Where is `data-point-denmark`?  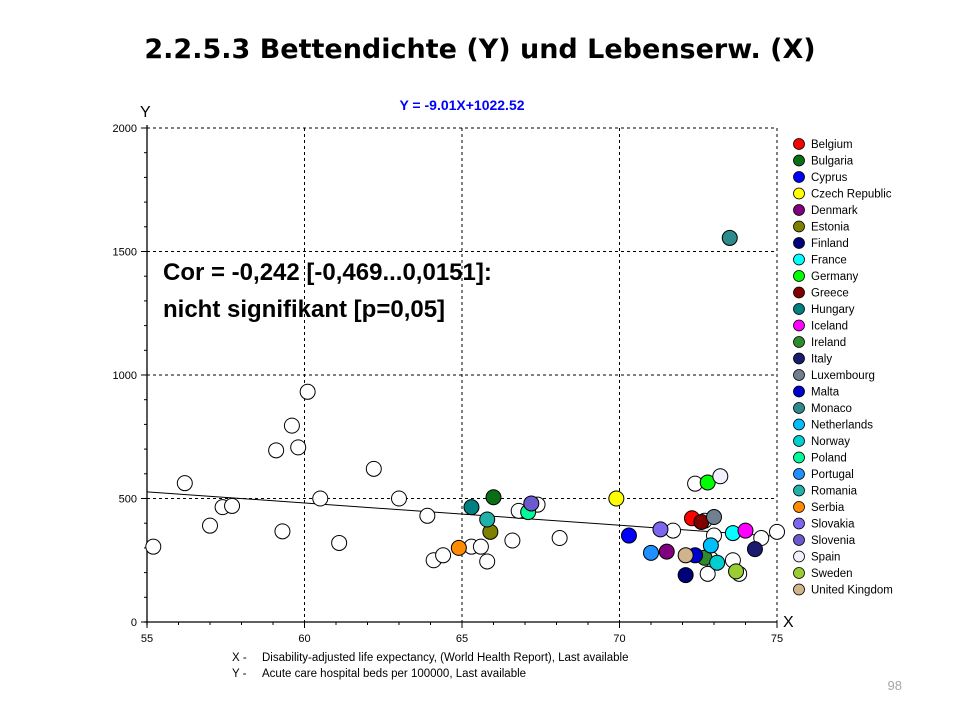 data-point-denmark is located at coordinates (666, 551).